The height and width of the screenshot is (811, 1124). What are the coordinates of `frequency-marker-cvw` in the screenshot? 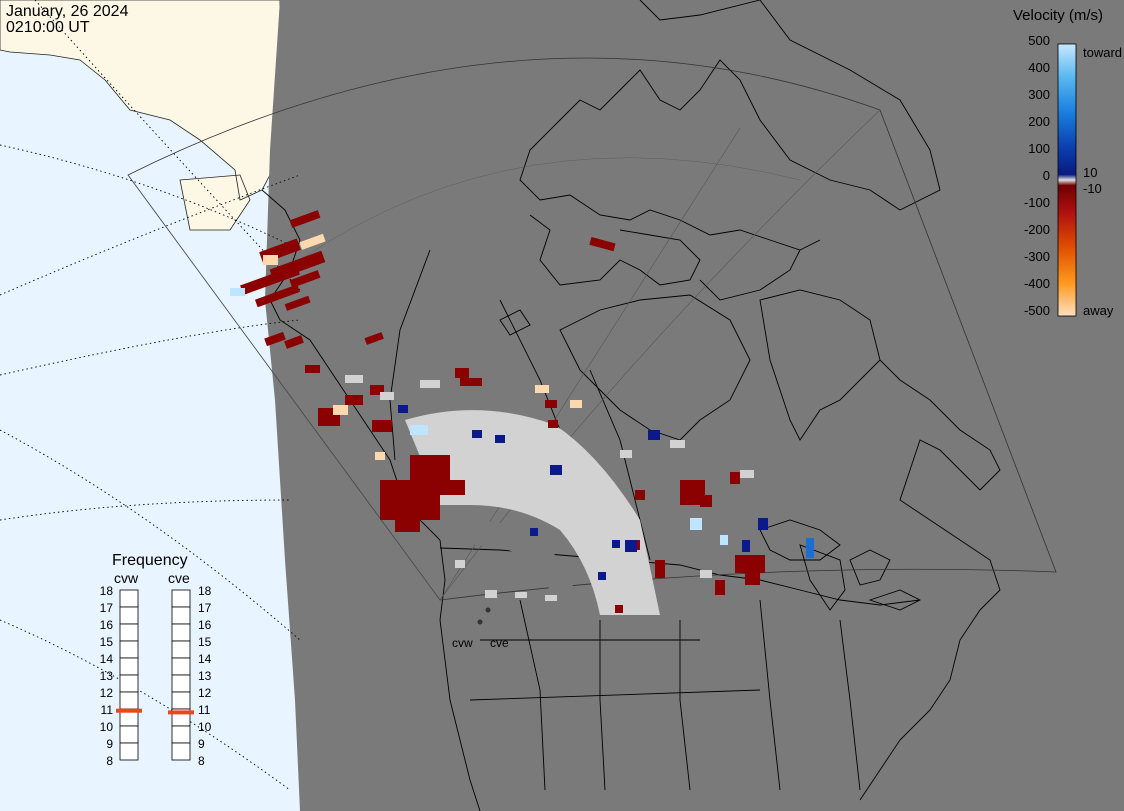 It's located at (129, 710).